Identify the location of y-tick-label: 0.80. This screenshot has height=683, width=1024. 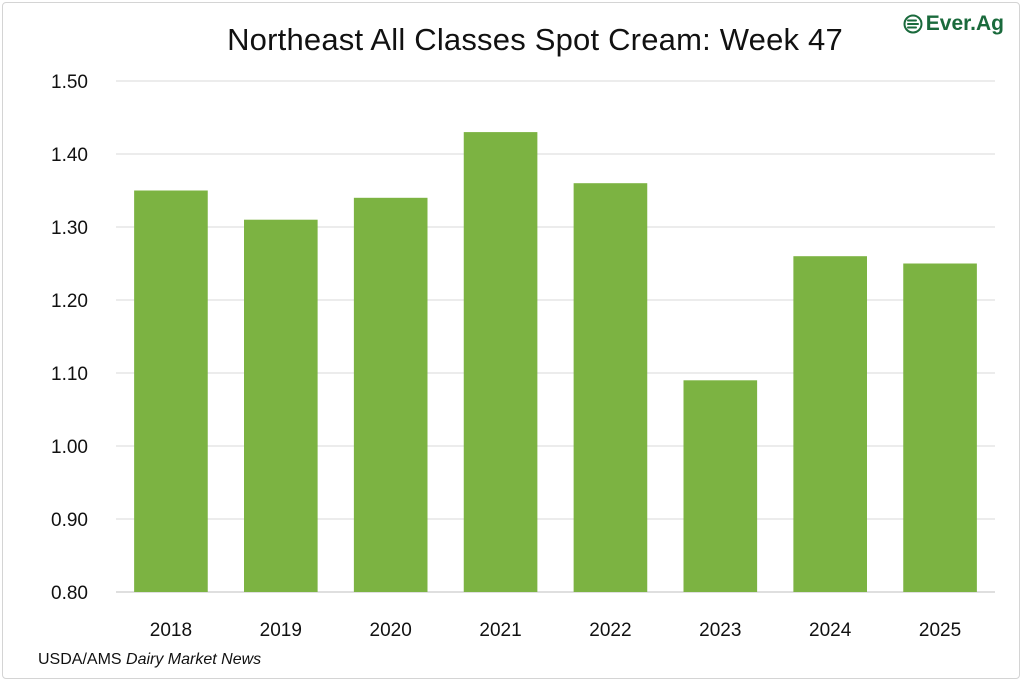
(69, 593).